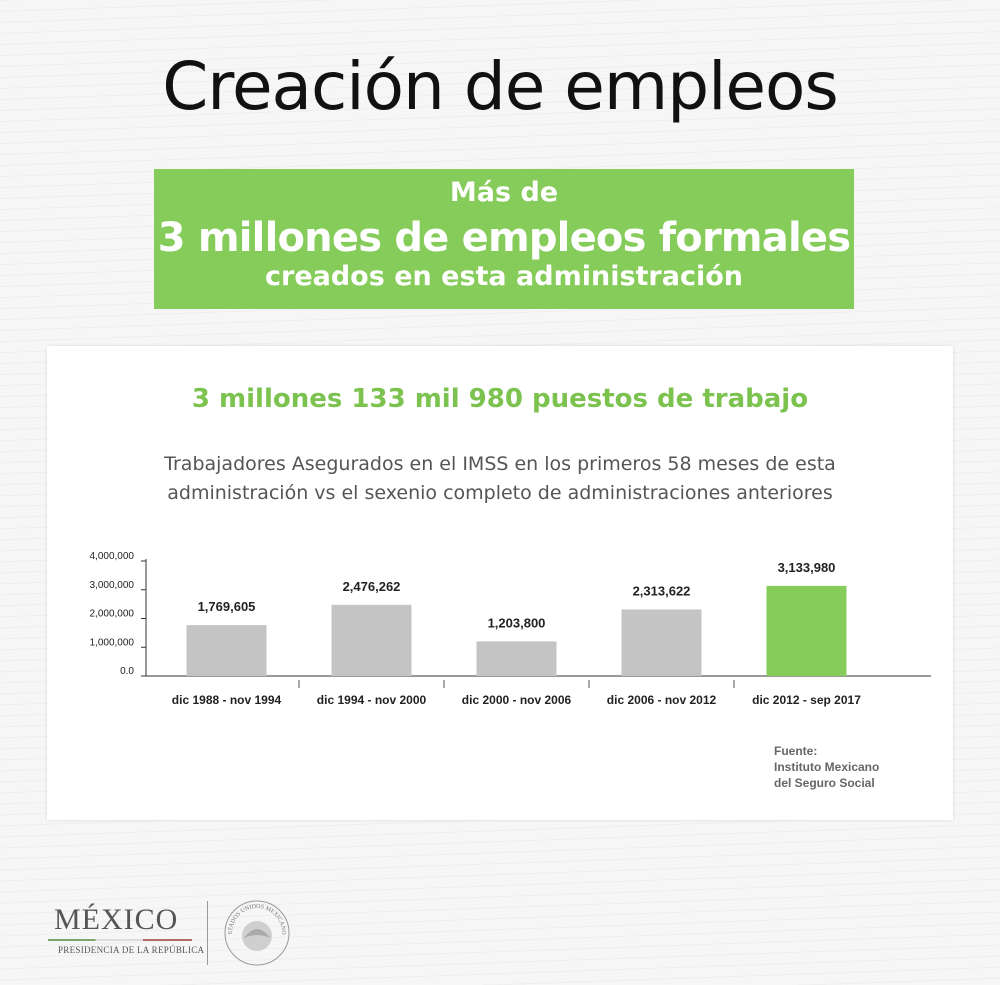 The image size is (1000, 985). Describe the element at coordinates (372, 586) in the screenshot. I see `data-label: 2,476,262` at that location.